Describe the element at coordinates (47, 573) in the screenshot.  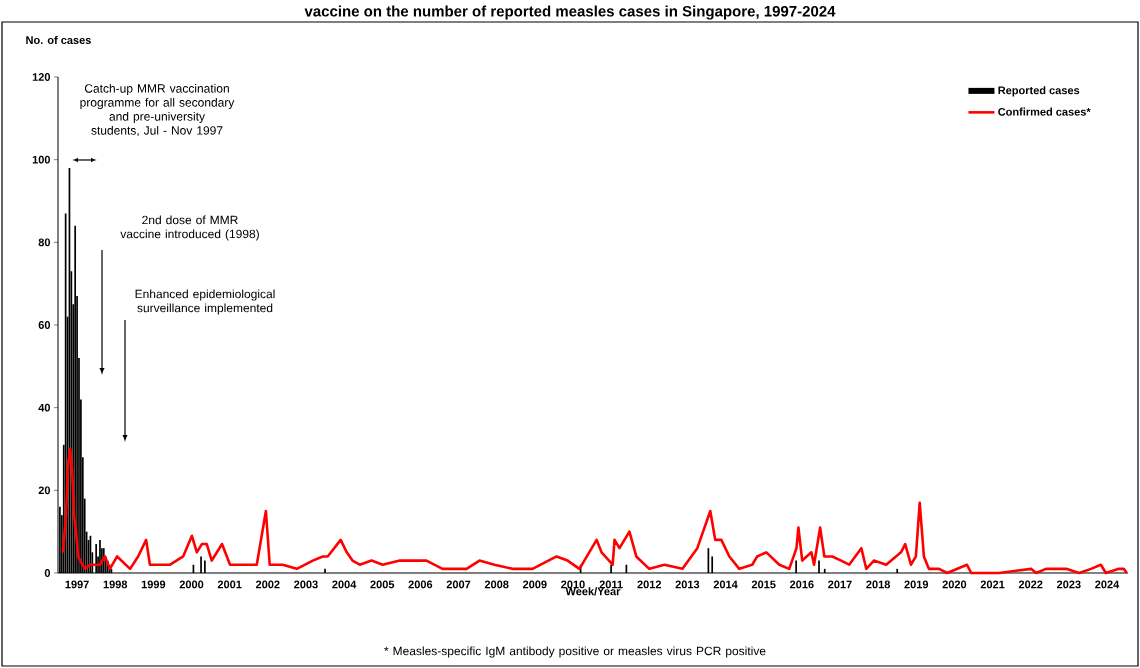
I see `y-tick-label: 0` at that location.